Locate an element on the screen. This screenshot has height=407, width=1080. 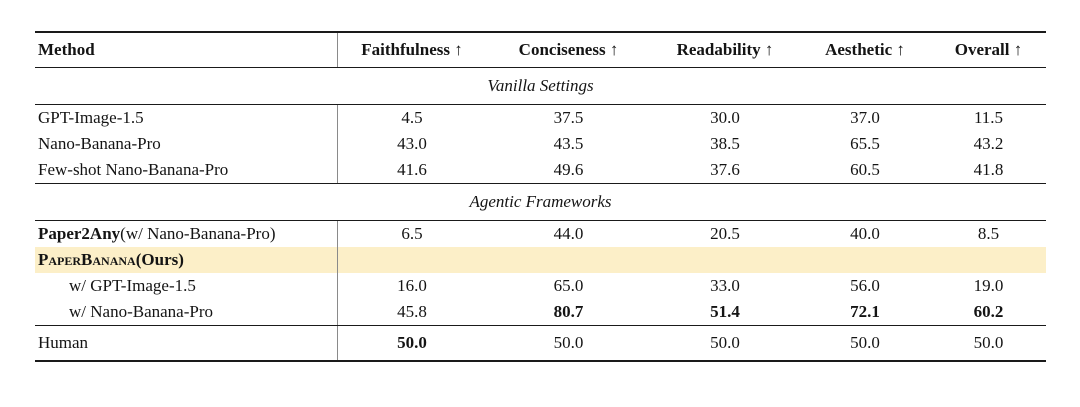
method-cell: GPT-Image-1.5 is located at coordinates (186, 118).